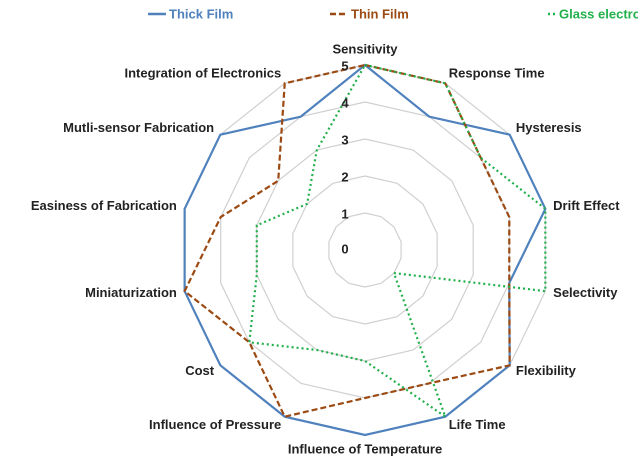 The width and height of the screenshot is (638, 464). What do you see at coordinates (138, 127) in the screenshot?
I see `axis-label: Mutli-sensor Fabrication` at bounding box center [138, 127].